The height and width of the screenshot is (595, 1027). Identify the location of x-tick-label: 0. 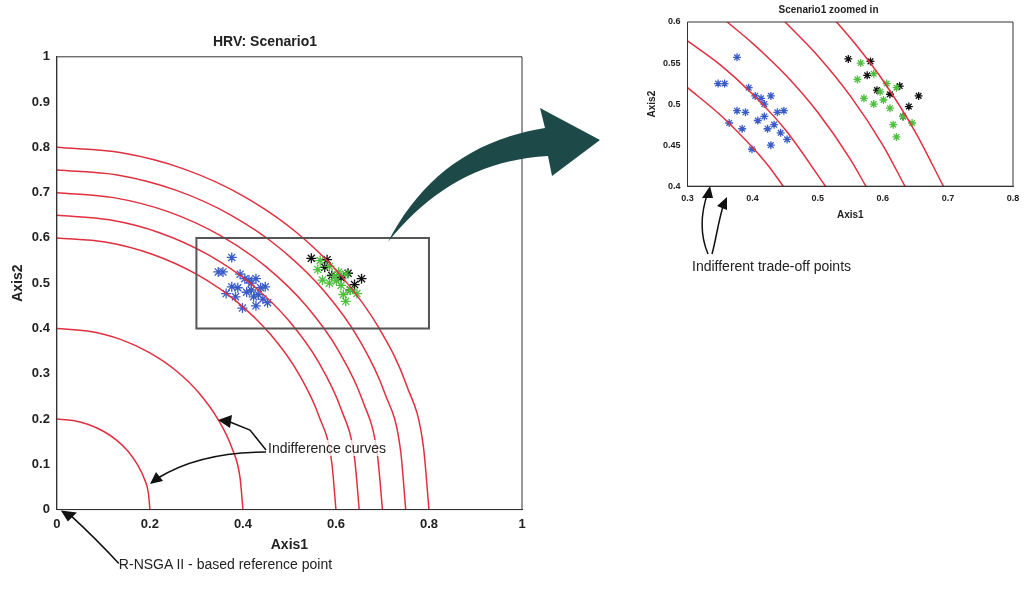
(57, 523).